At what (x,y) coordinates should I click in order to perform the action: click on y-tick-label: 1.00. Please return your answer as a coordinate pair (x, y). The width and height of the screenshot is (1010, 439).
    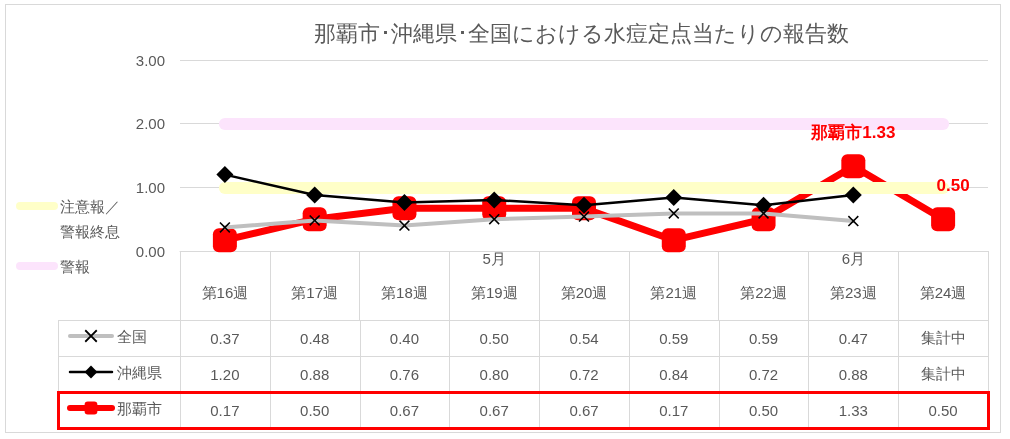
    Looking at the image, I should click on (150, 187).